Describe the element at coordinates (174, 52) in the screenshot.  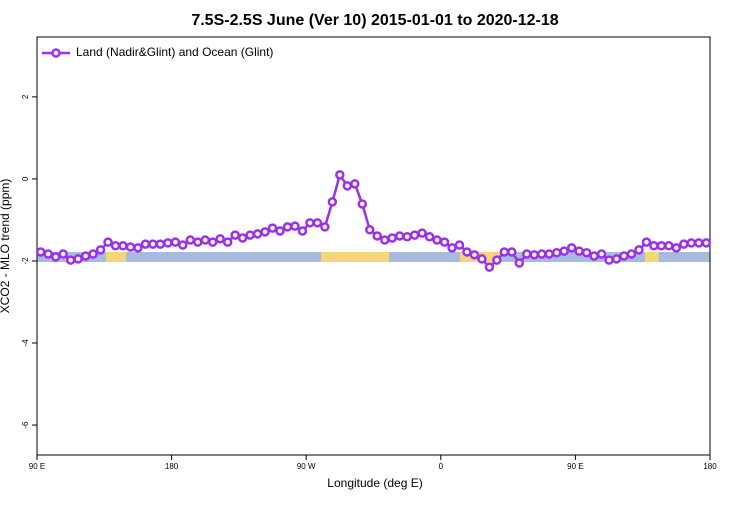
I see `legend-label: Land (Nadir&Glint) and Ocean (Glint)` at that location.